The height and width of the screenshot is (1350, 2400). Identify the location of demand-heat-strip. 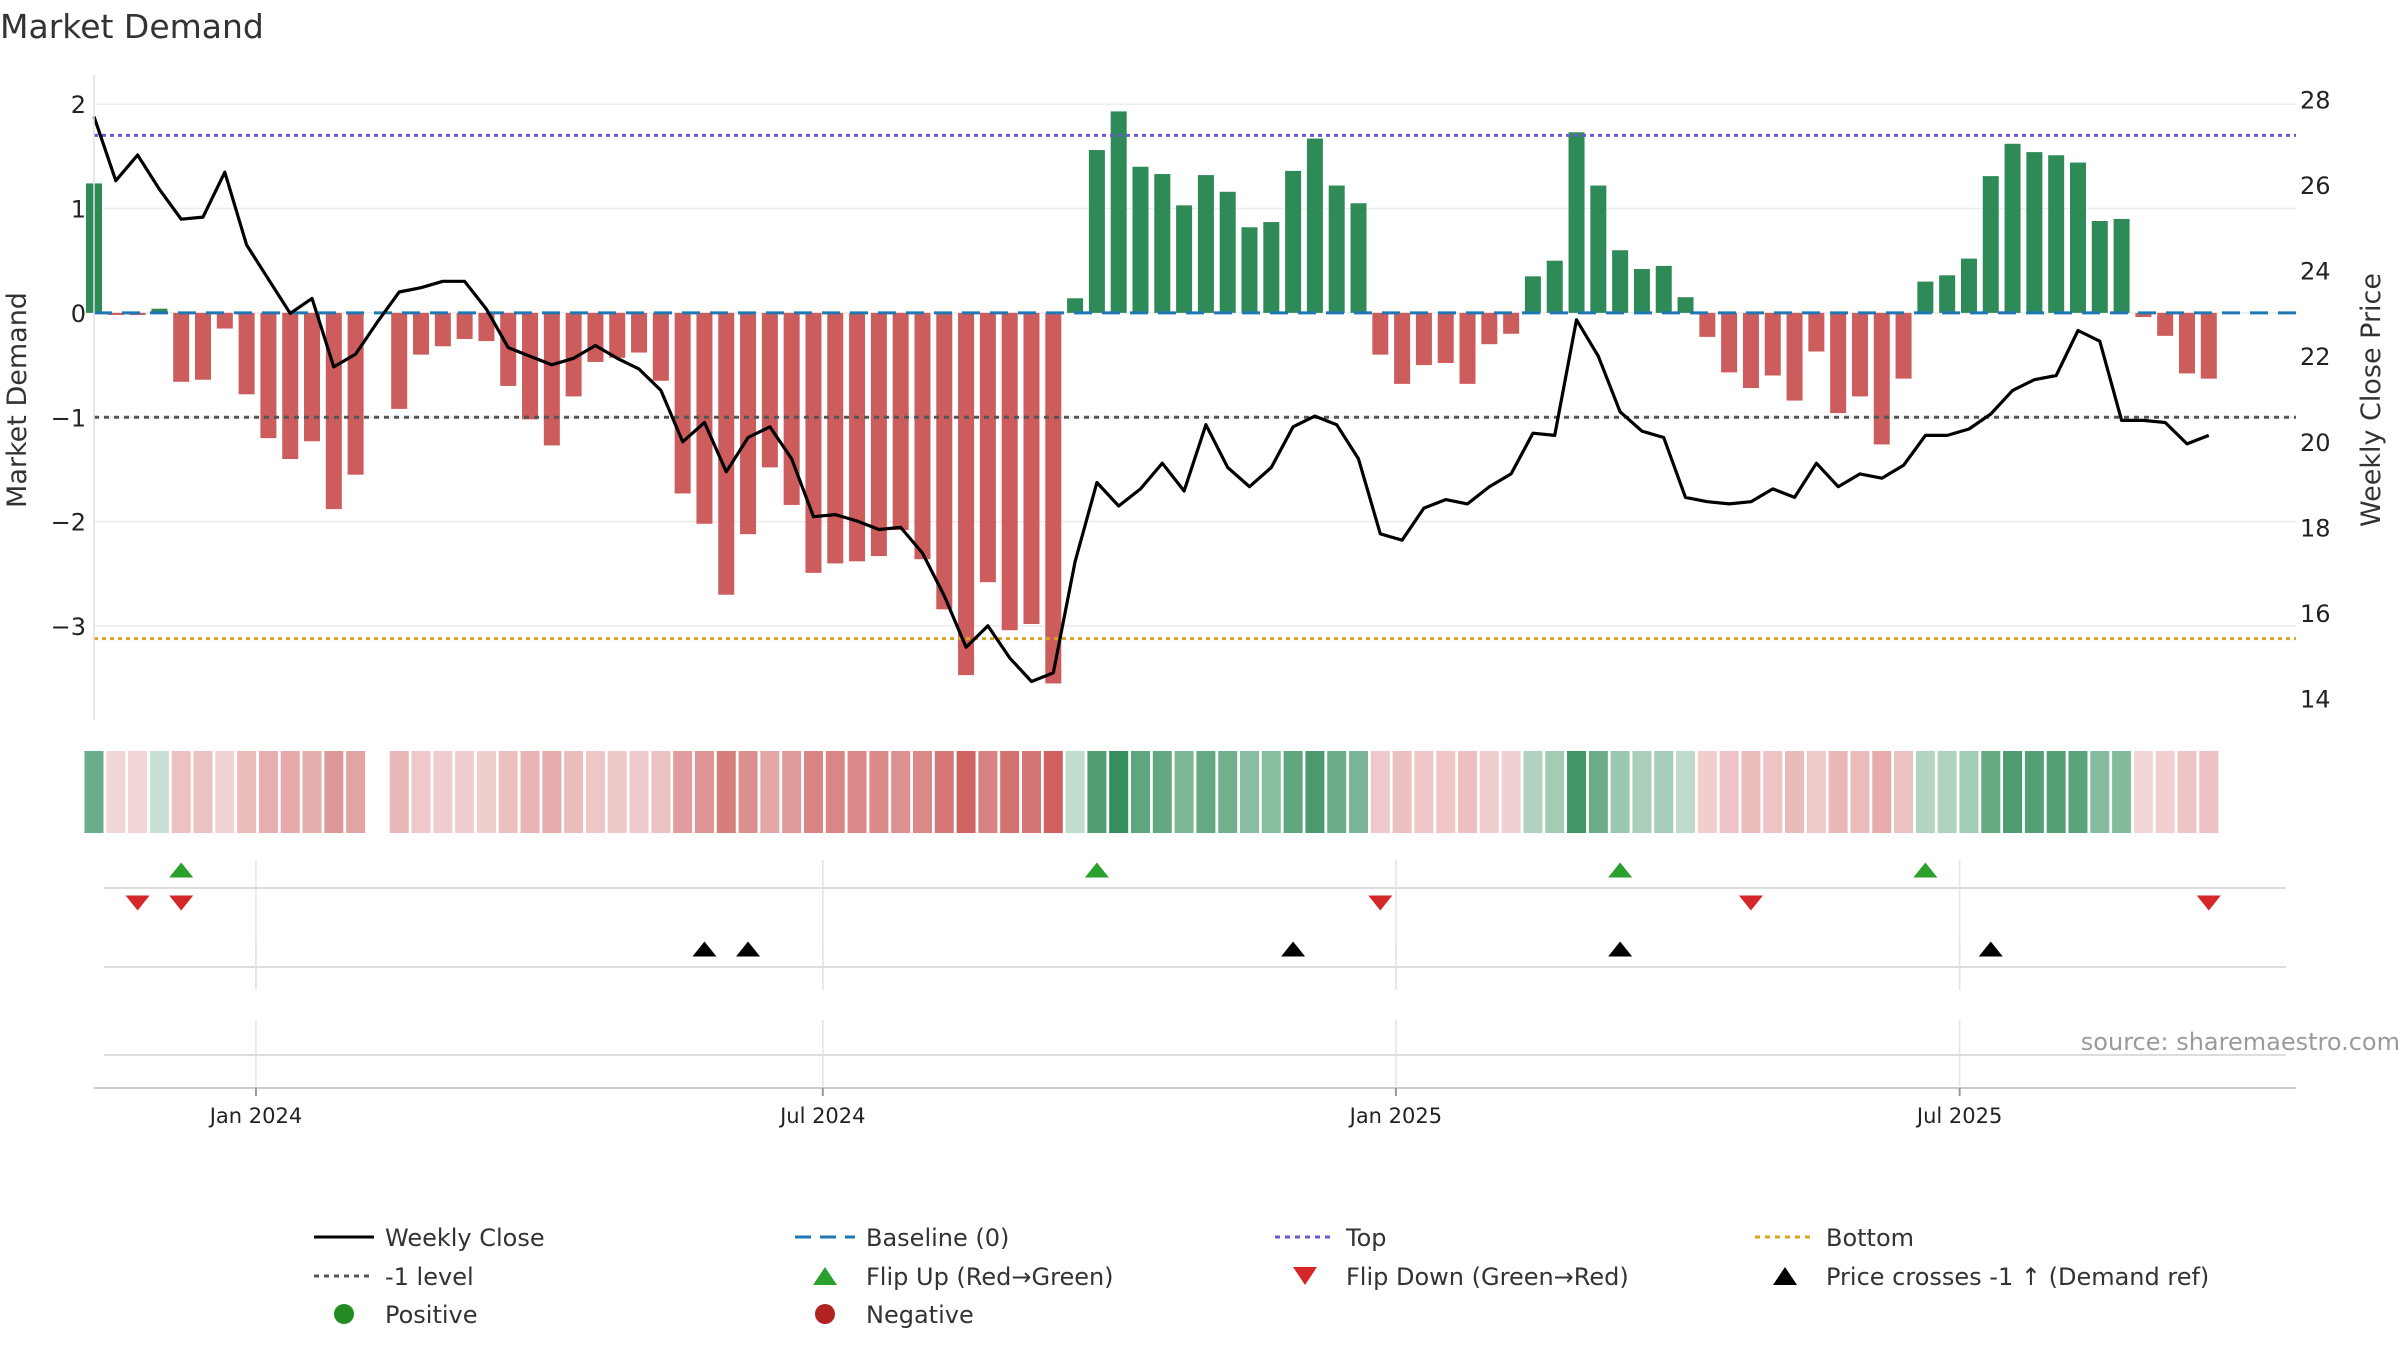
(1151, 792).